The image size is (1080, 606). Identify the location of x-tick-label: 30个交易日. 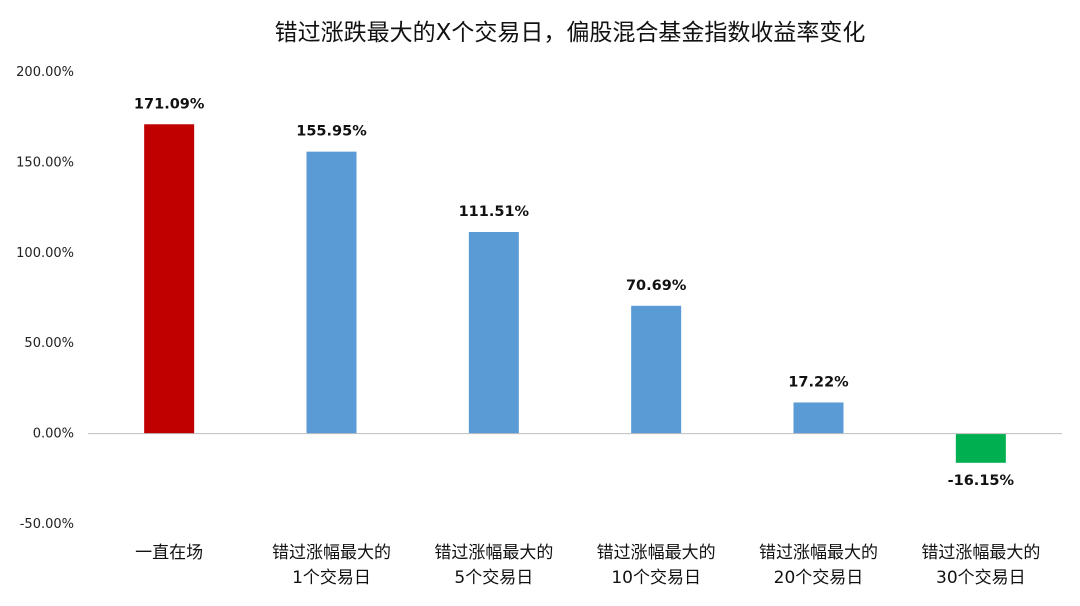
(981, 578).